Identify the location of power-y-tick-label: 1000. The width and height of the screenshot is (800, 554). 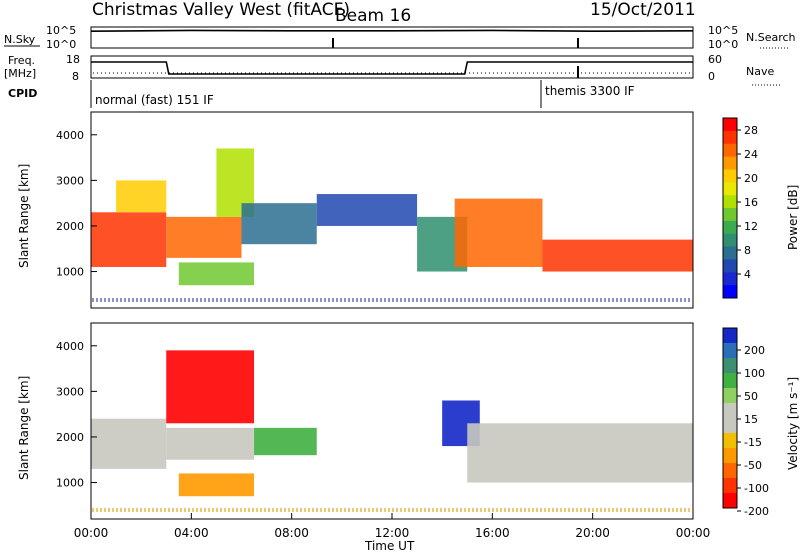
(70, 272).